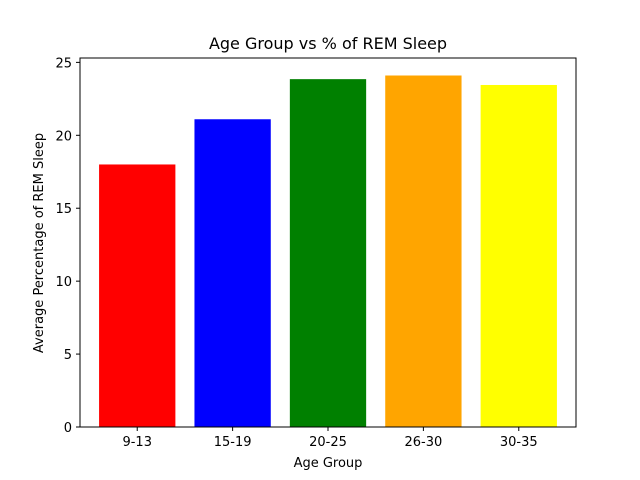 The height and width of the screenshot is (480, 640). I want to click on y-axis-label: Average Percentage of REM Sleep, so click(39, 243).